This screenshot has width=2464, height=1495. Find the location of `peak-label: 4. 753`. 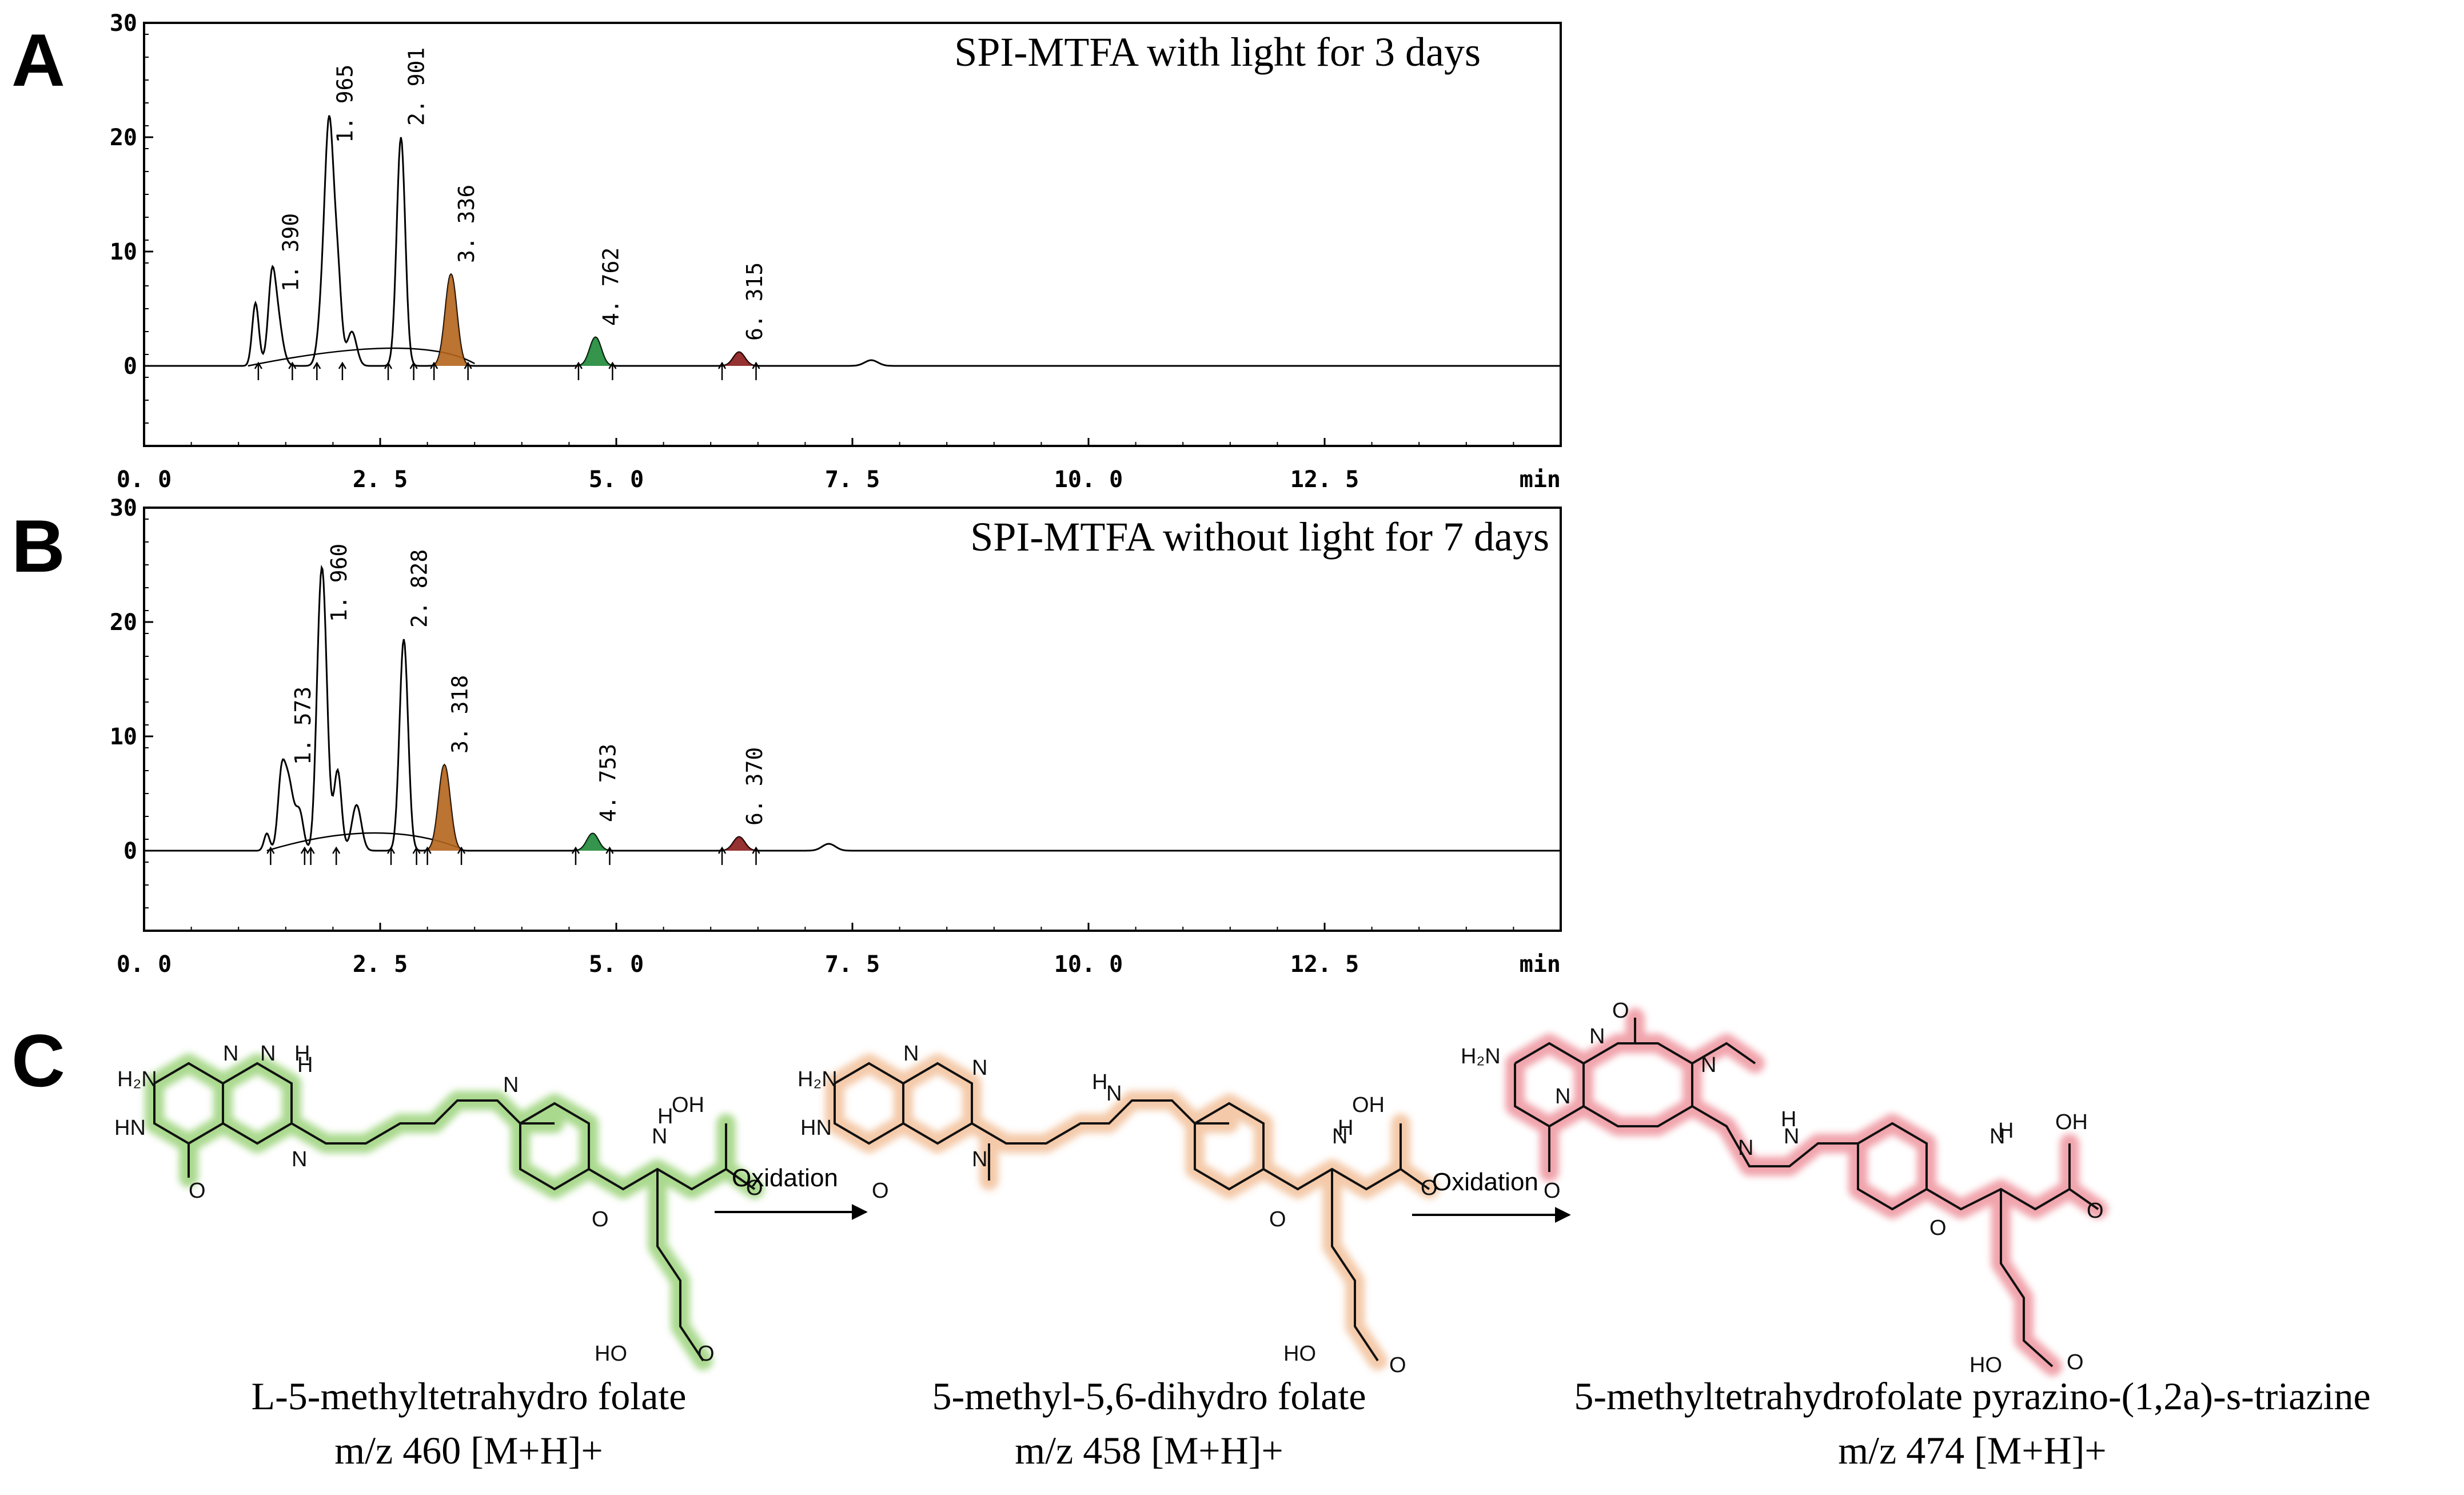

peak-label: 4. 753 is located at coordinates (608, 783).